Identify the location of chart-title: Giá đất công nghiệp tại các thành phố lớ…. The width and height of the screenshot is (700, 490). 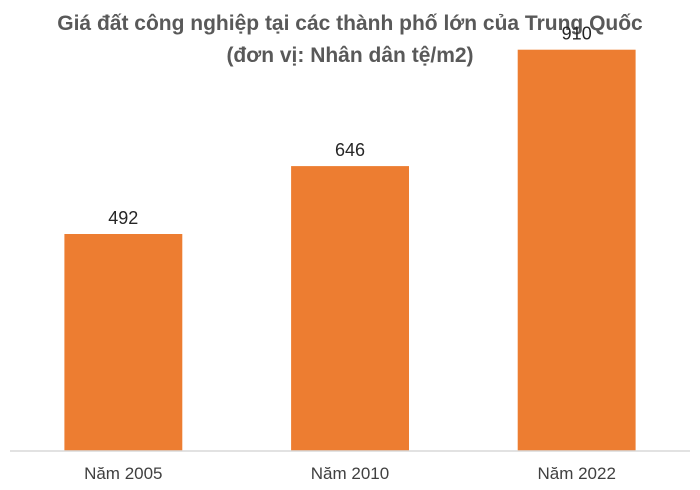
(350, 39).